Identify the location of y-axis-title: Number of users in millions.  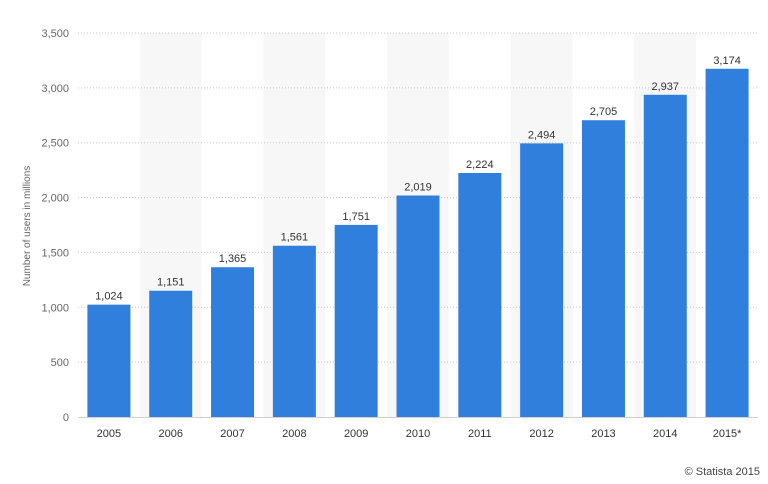
(27, 226).